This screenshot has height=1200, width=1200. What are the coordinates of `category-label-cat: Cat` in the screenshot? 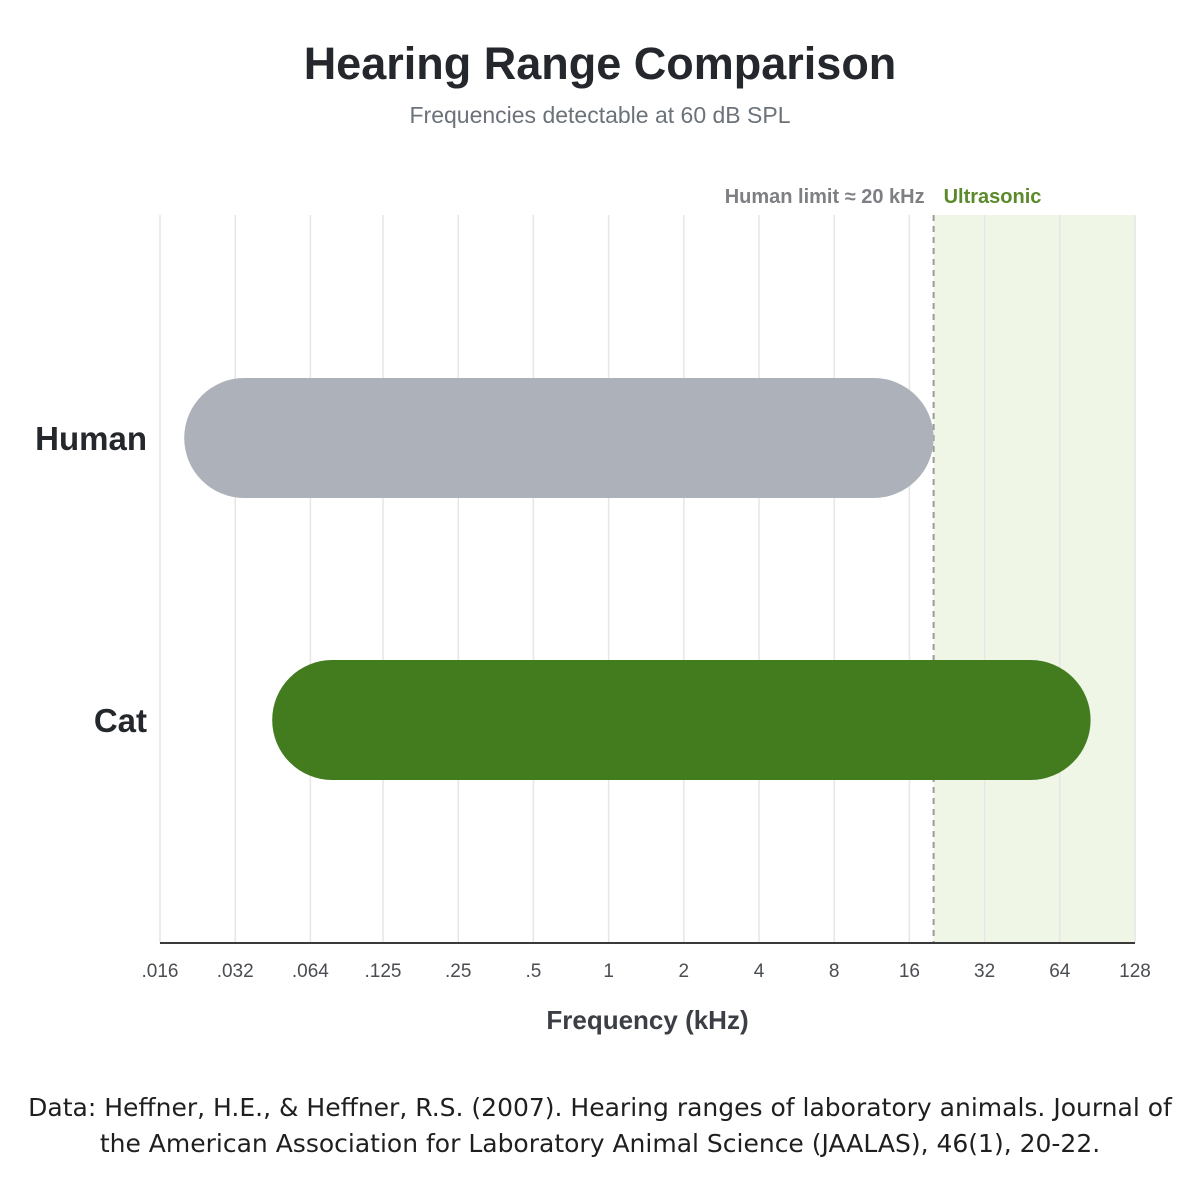 It's located at (120, 720).